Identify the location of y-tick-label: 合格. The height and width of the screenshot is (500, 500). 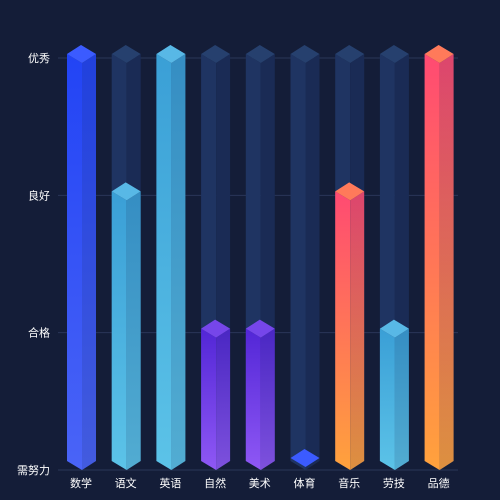
(39, 333).